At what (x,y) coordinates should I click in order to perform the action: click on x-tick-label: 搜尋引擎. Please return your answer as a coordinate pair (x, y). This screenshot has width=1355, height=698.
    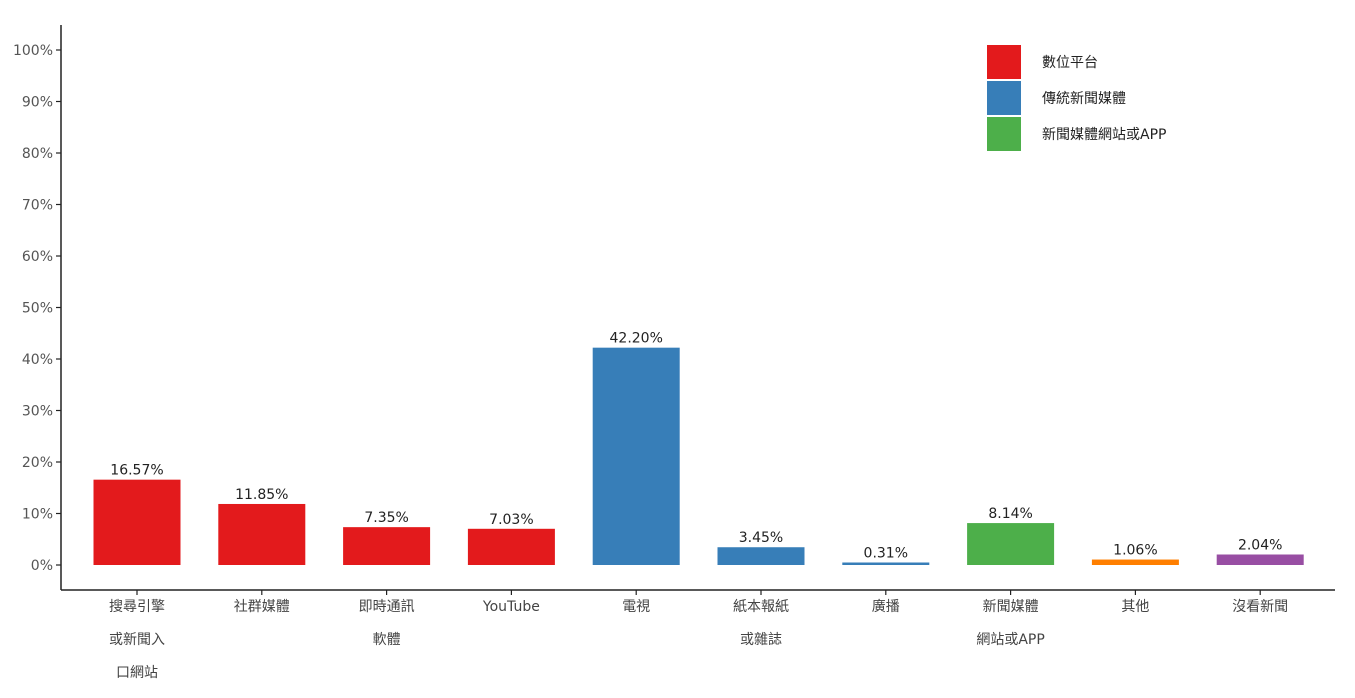
    Looking at the image, I should click on (137, 607).